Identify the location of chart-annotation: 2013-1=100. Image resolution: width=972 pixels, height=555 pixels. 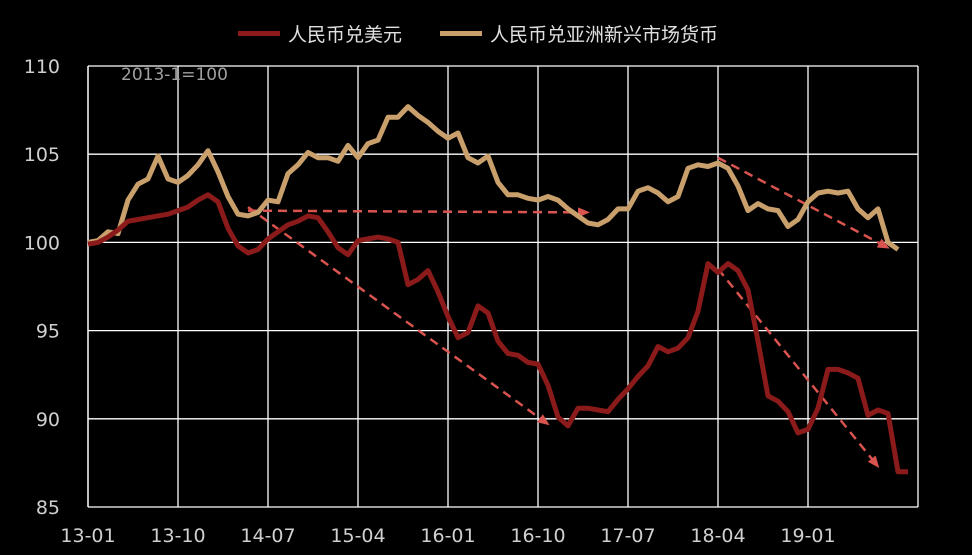
(174, 75).